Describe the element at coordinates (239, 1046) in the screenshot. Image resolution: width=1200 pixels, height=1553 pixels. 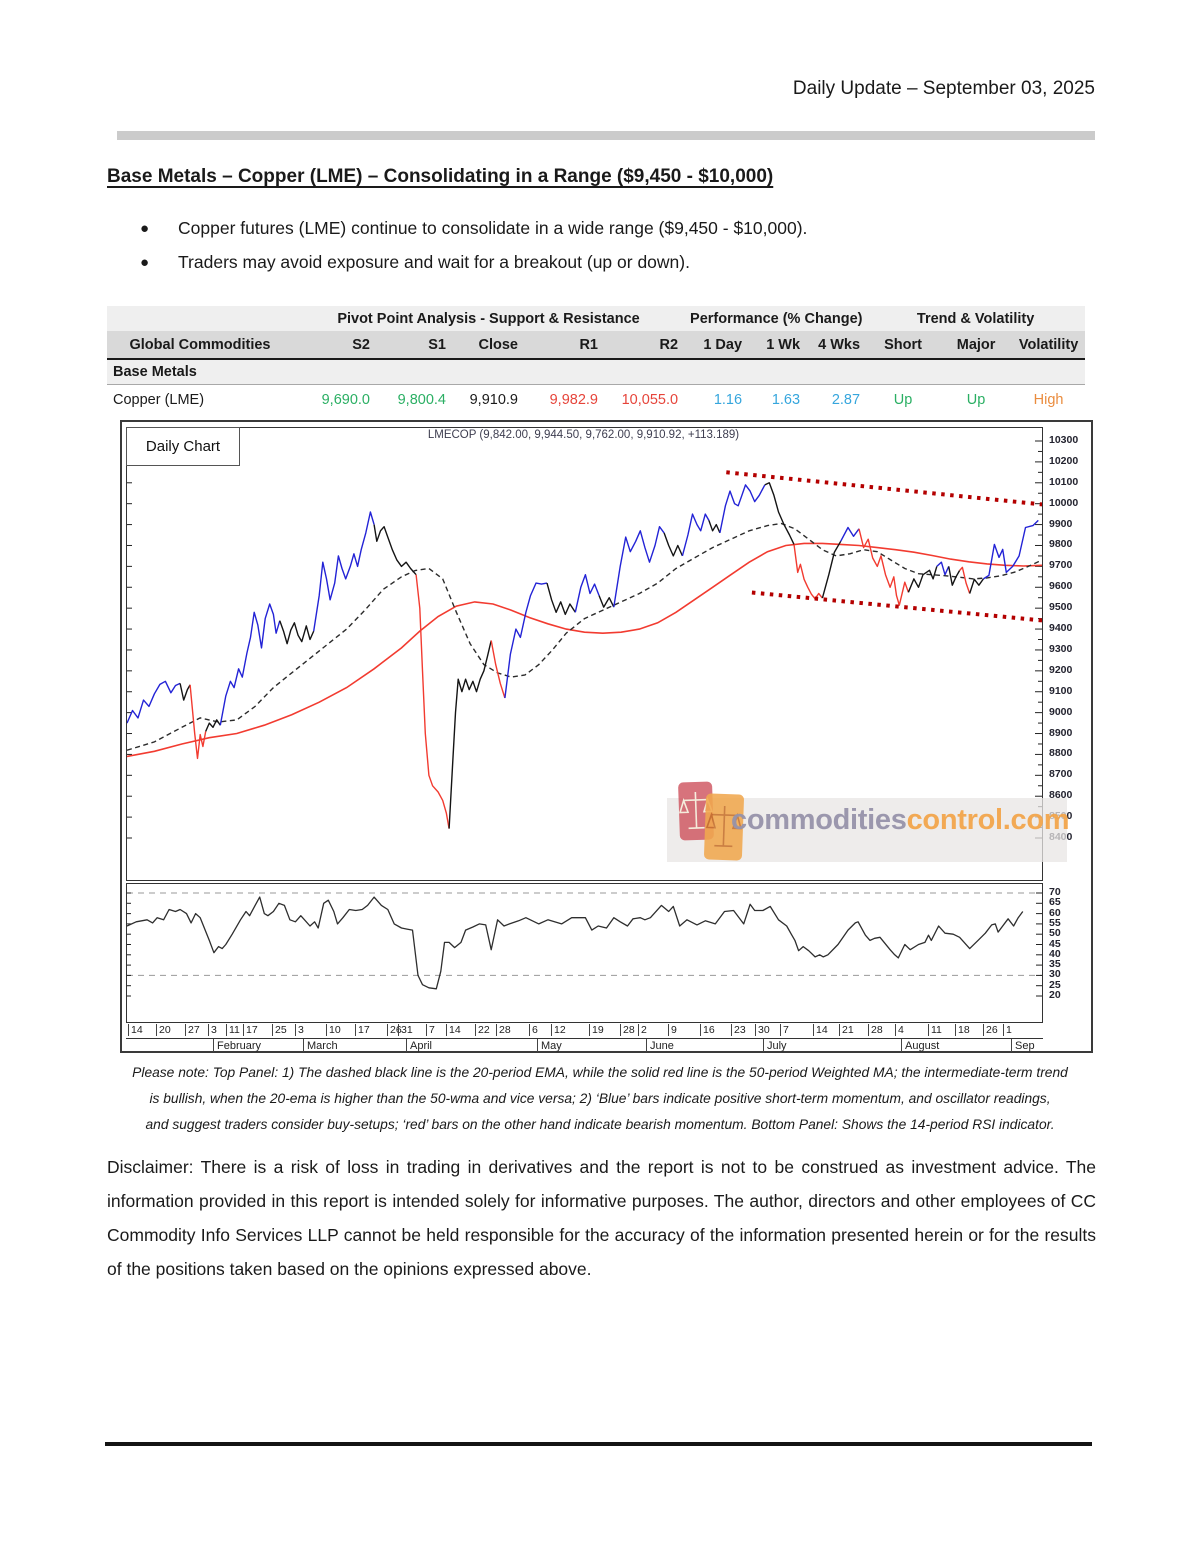
I see `month-label: February` at that location.